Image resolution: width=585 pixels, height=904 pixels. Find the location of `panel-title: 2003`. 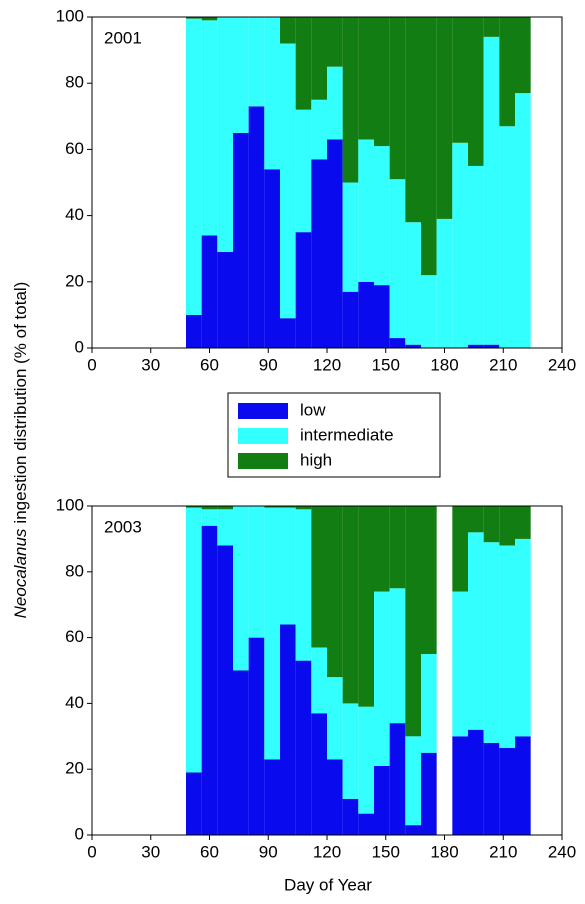

panel-title: 2003 is located at coordinates (123, 526).